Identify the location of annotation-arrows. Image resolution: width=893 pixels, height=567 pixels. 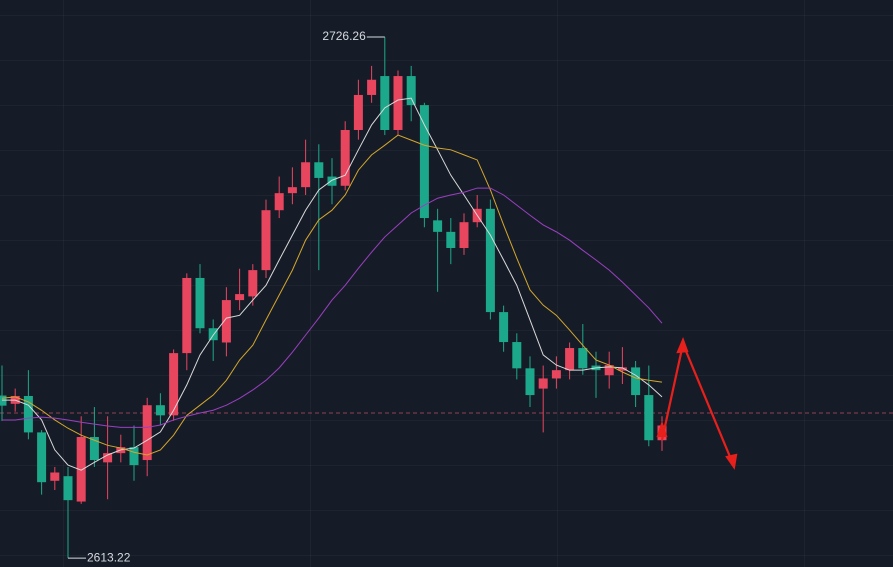
(697, 403).